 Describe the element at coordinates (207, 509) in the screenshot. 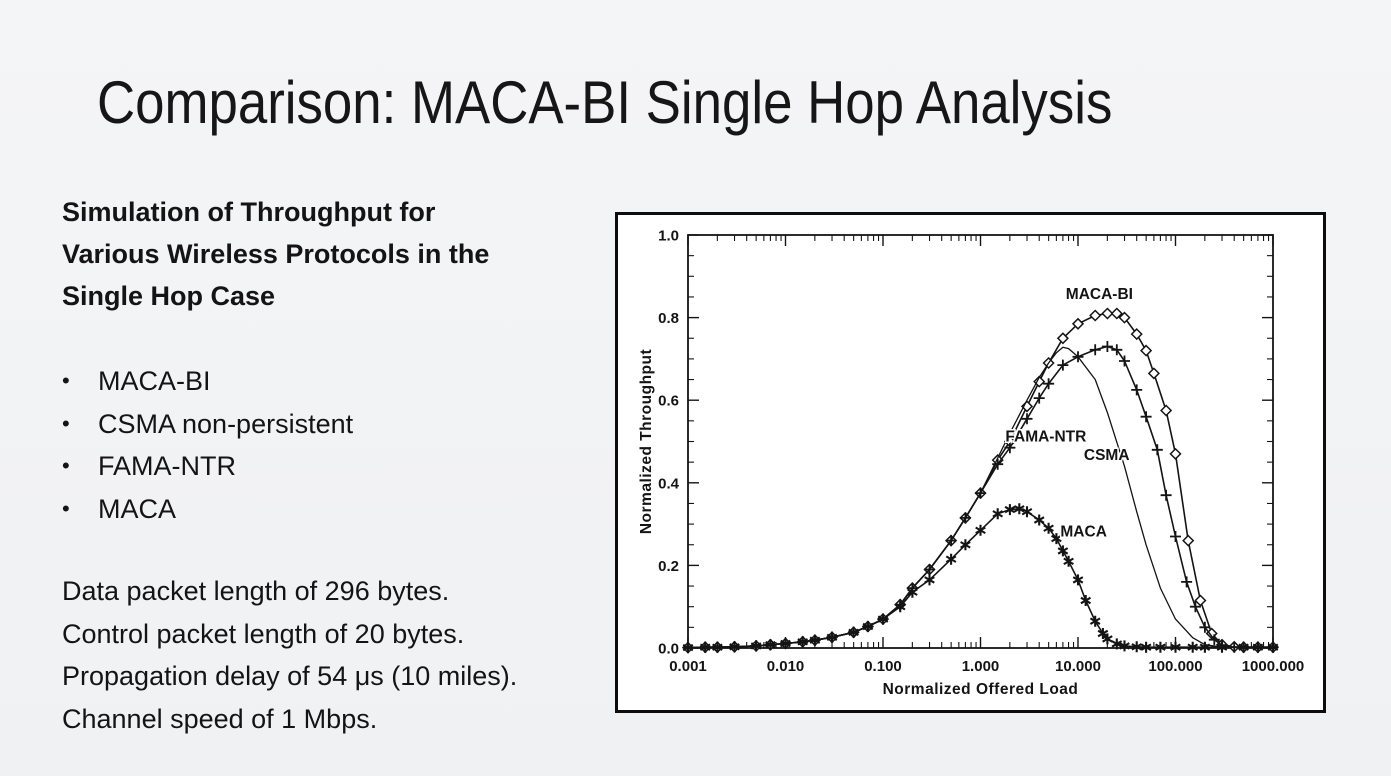

I see `list-item: • MACA` at that location.